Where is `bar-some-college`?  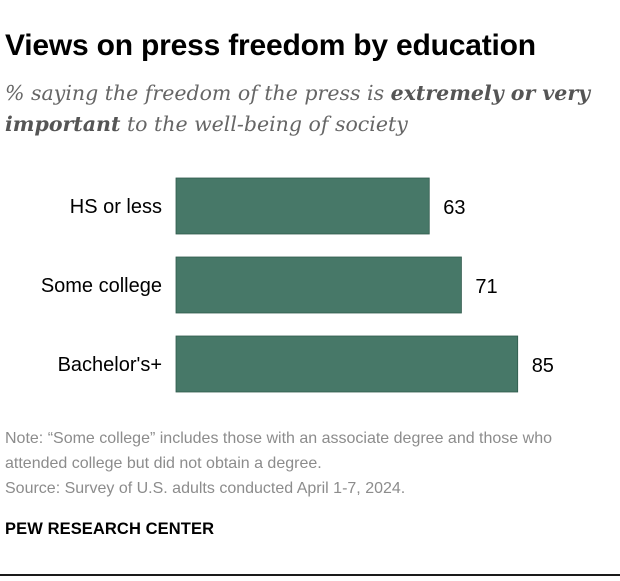
bar-some-college is located at coordinates (318, 285).